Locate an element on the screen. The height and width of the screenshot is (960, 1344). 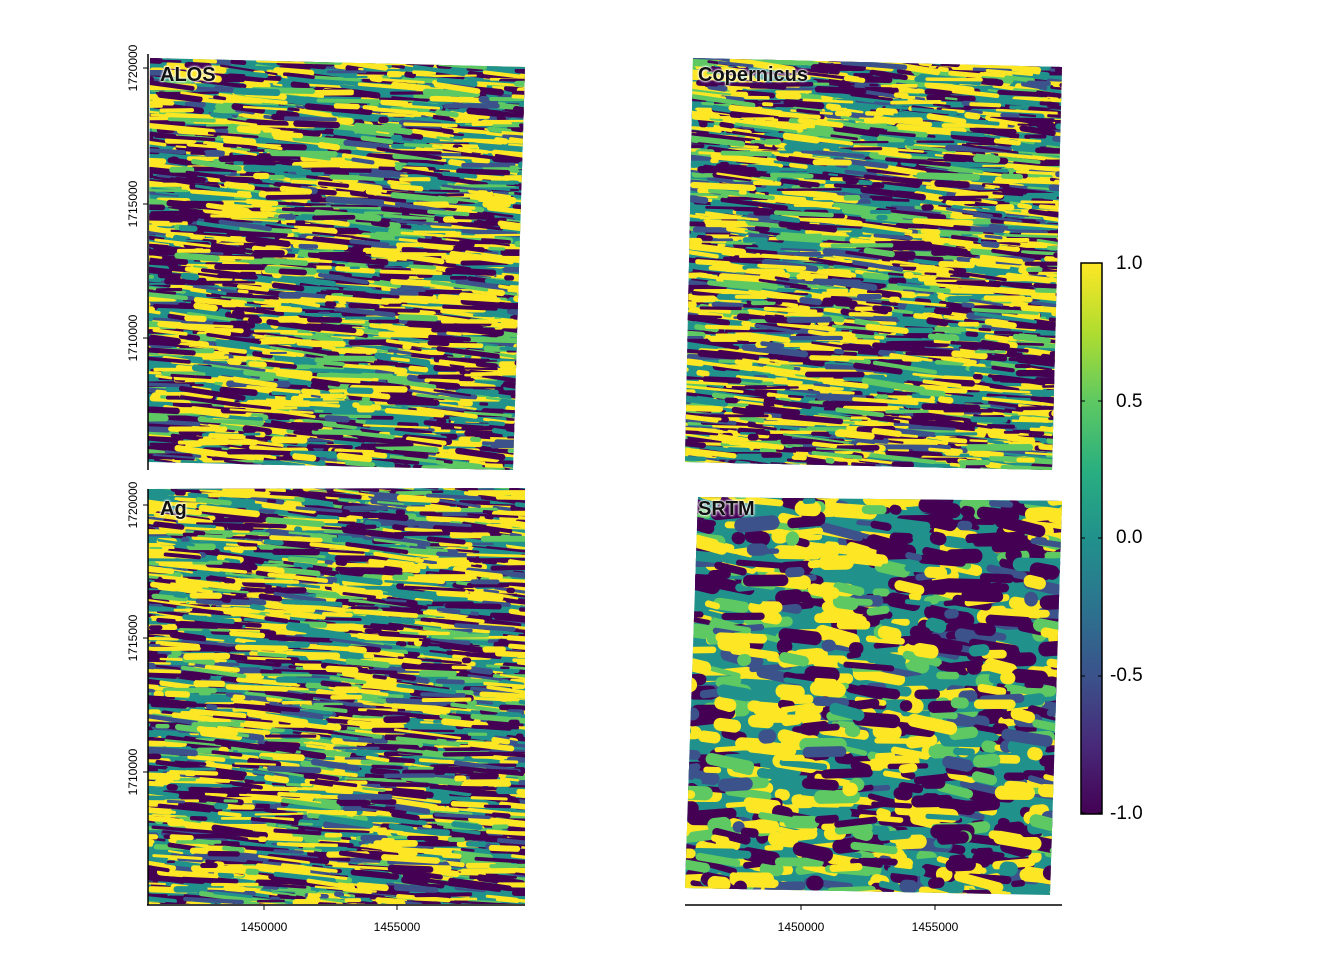
x-axis-right: 1450000 1455000 is located at coordinates (873, 919).